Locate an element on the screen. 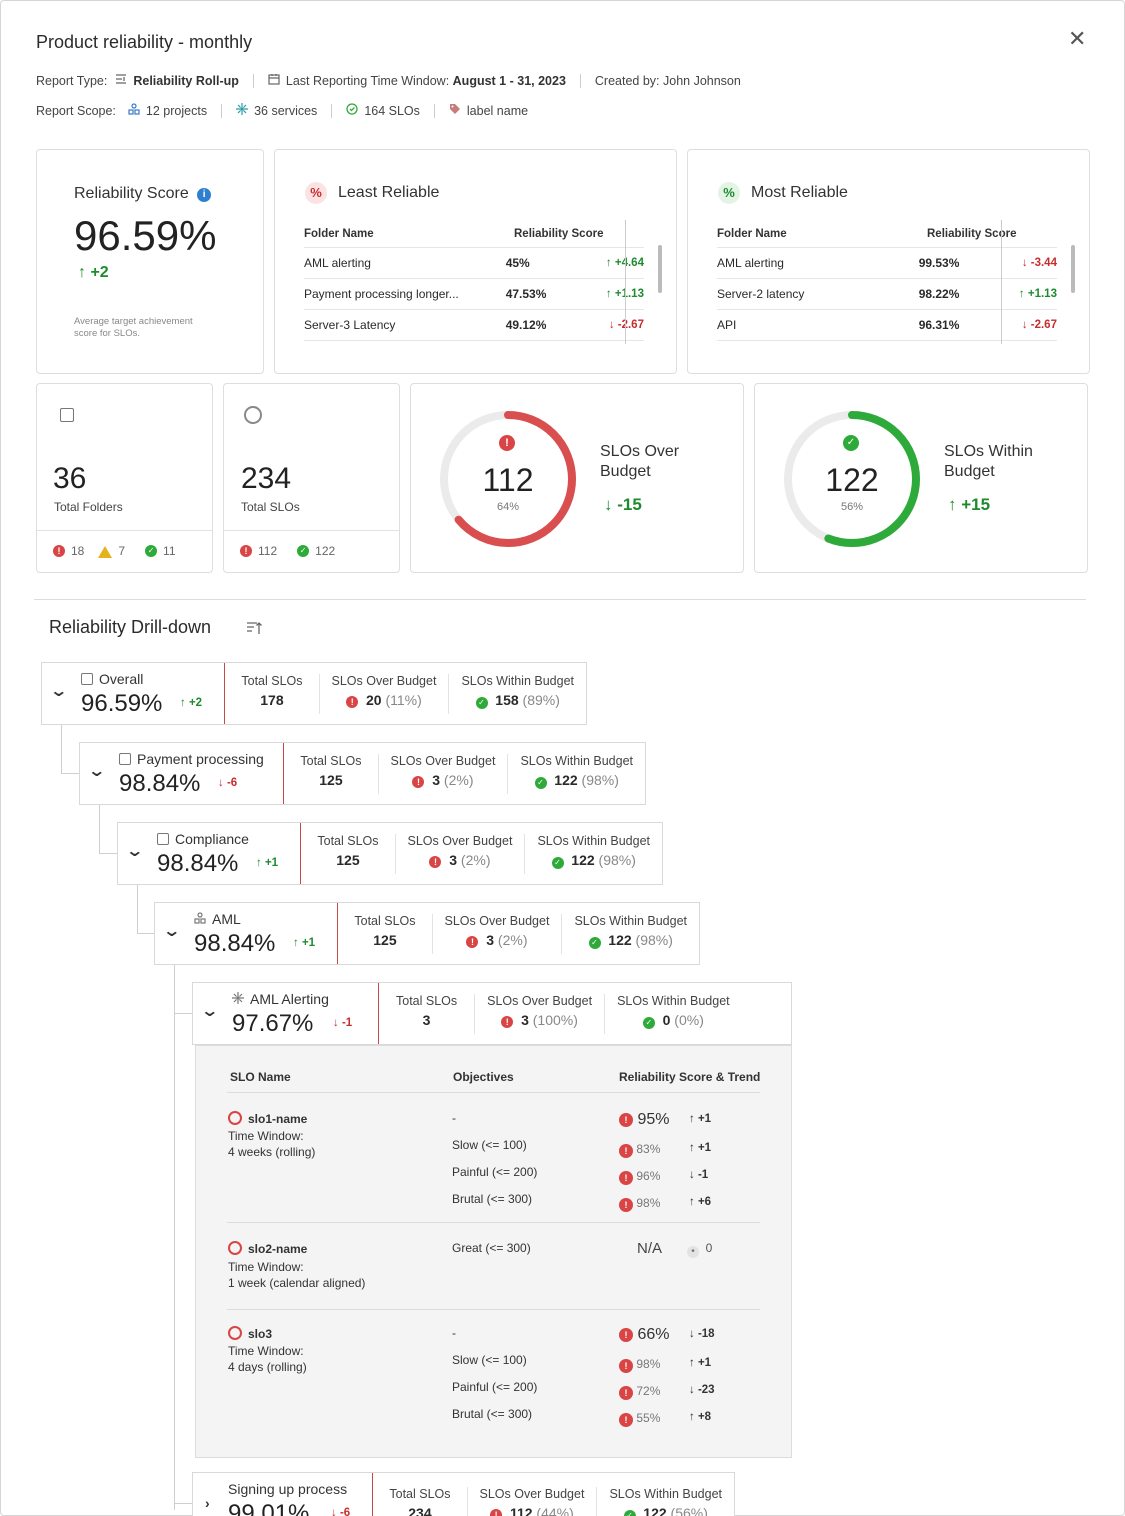  scope-label-name: label name is located at coordinates (497, 110).